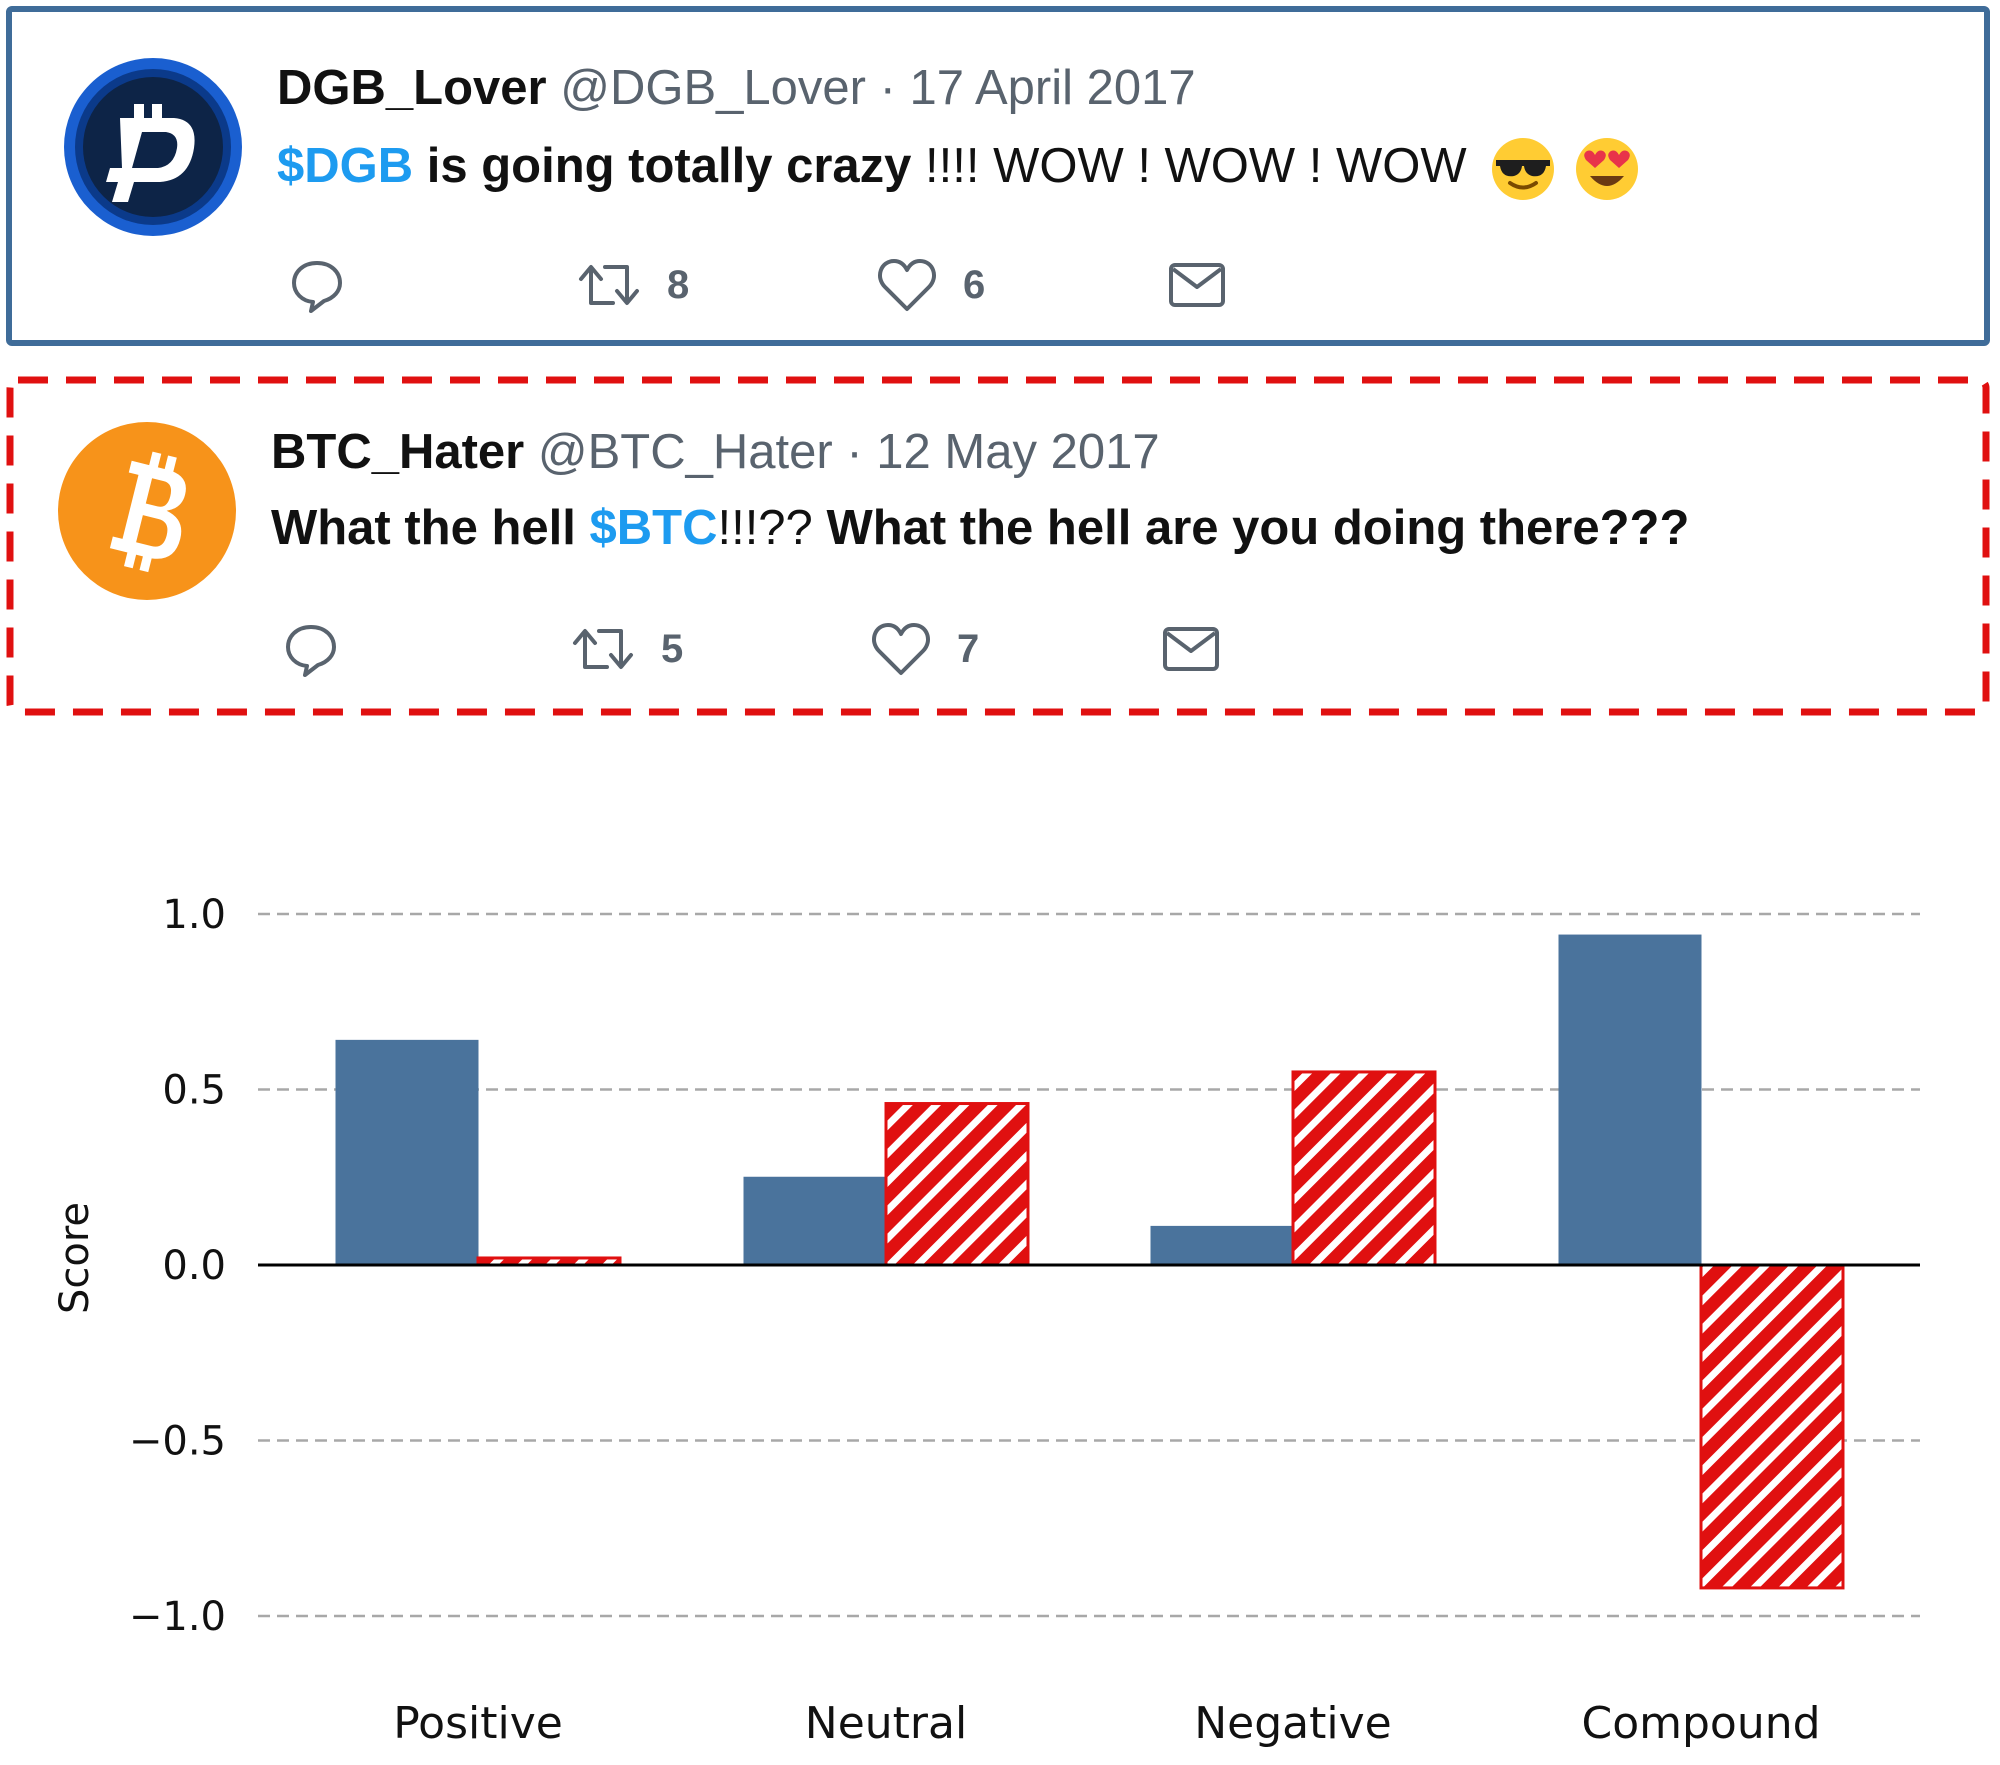 The height and width of the screenshot is (1765, 2000). I want to click on x-tick-label: Neutral, so click(886, 1723).